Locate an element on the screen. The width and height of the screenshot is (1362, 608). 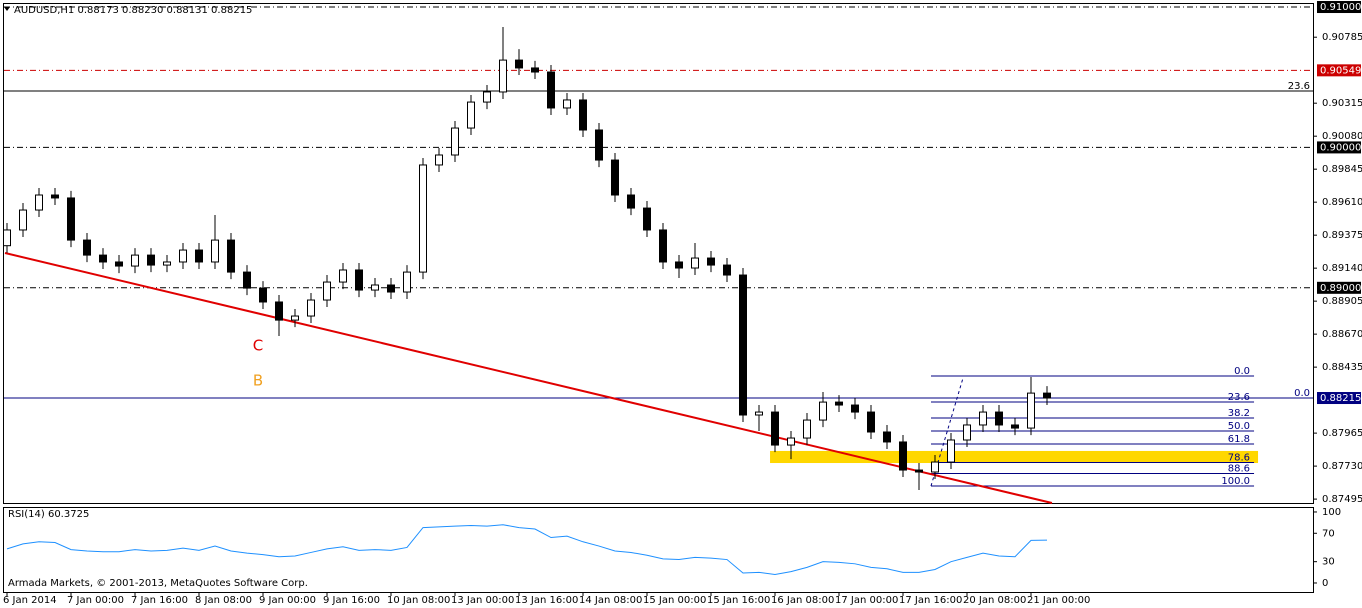
x-tick-label: 14 Jan 08:00 is located at coordinates (610, 600).